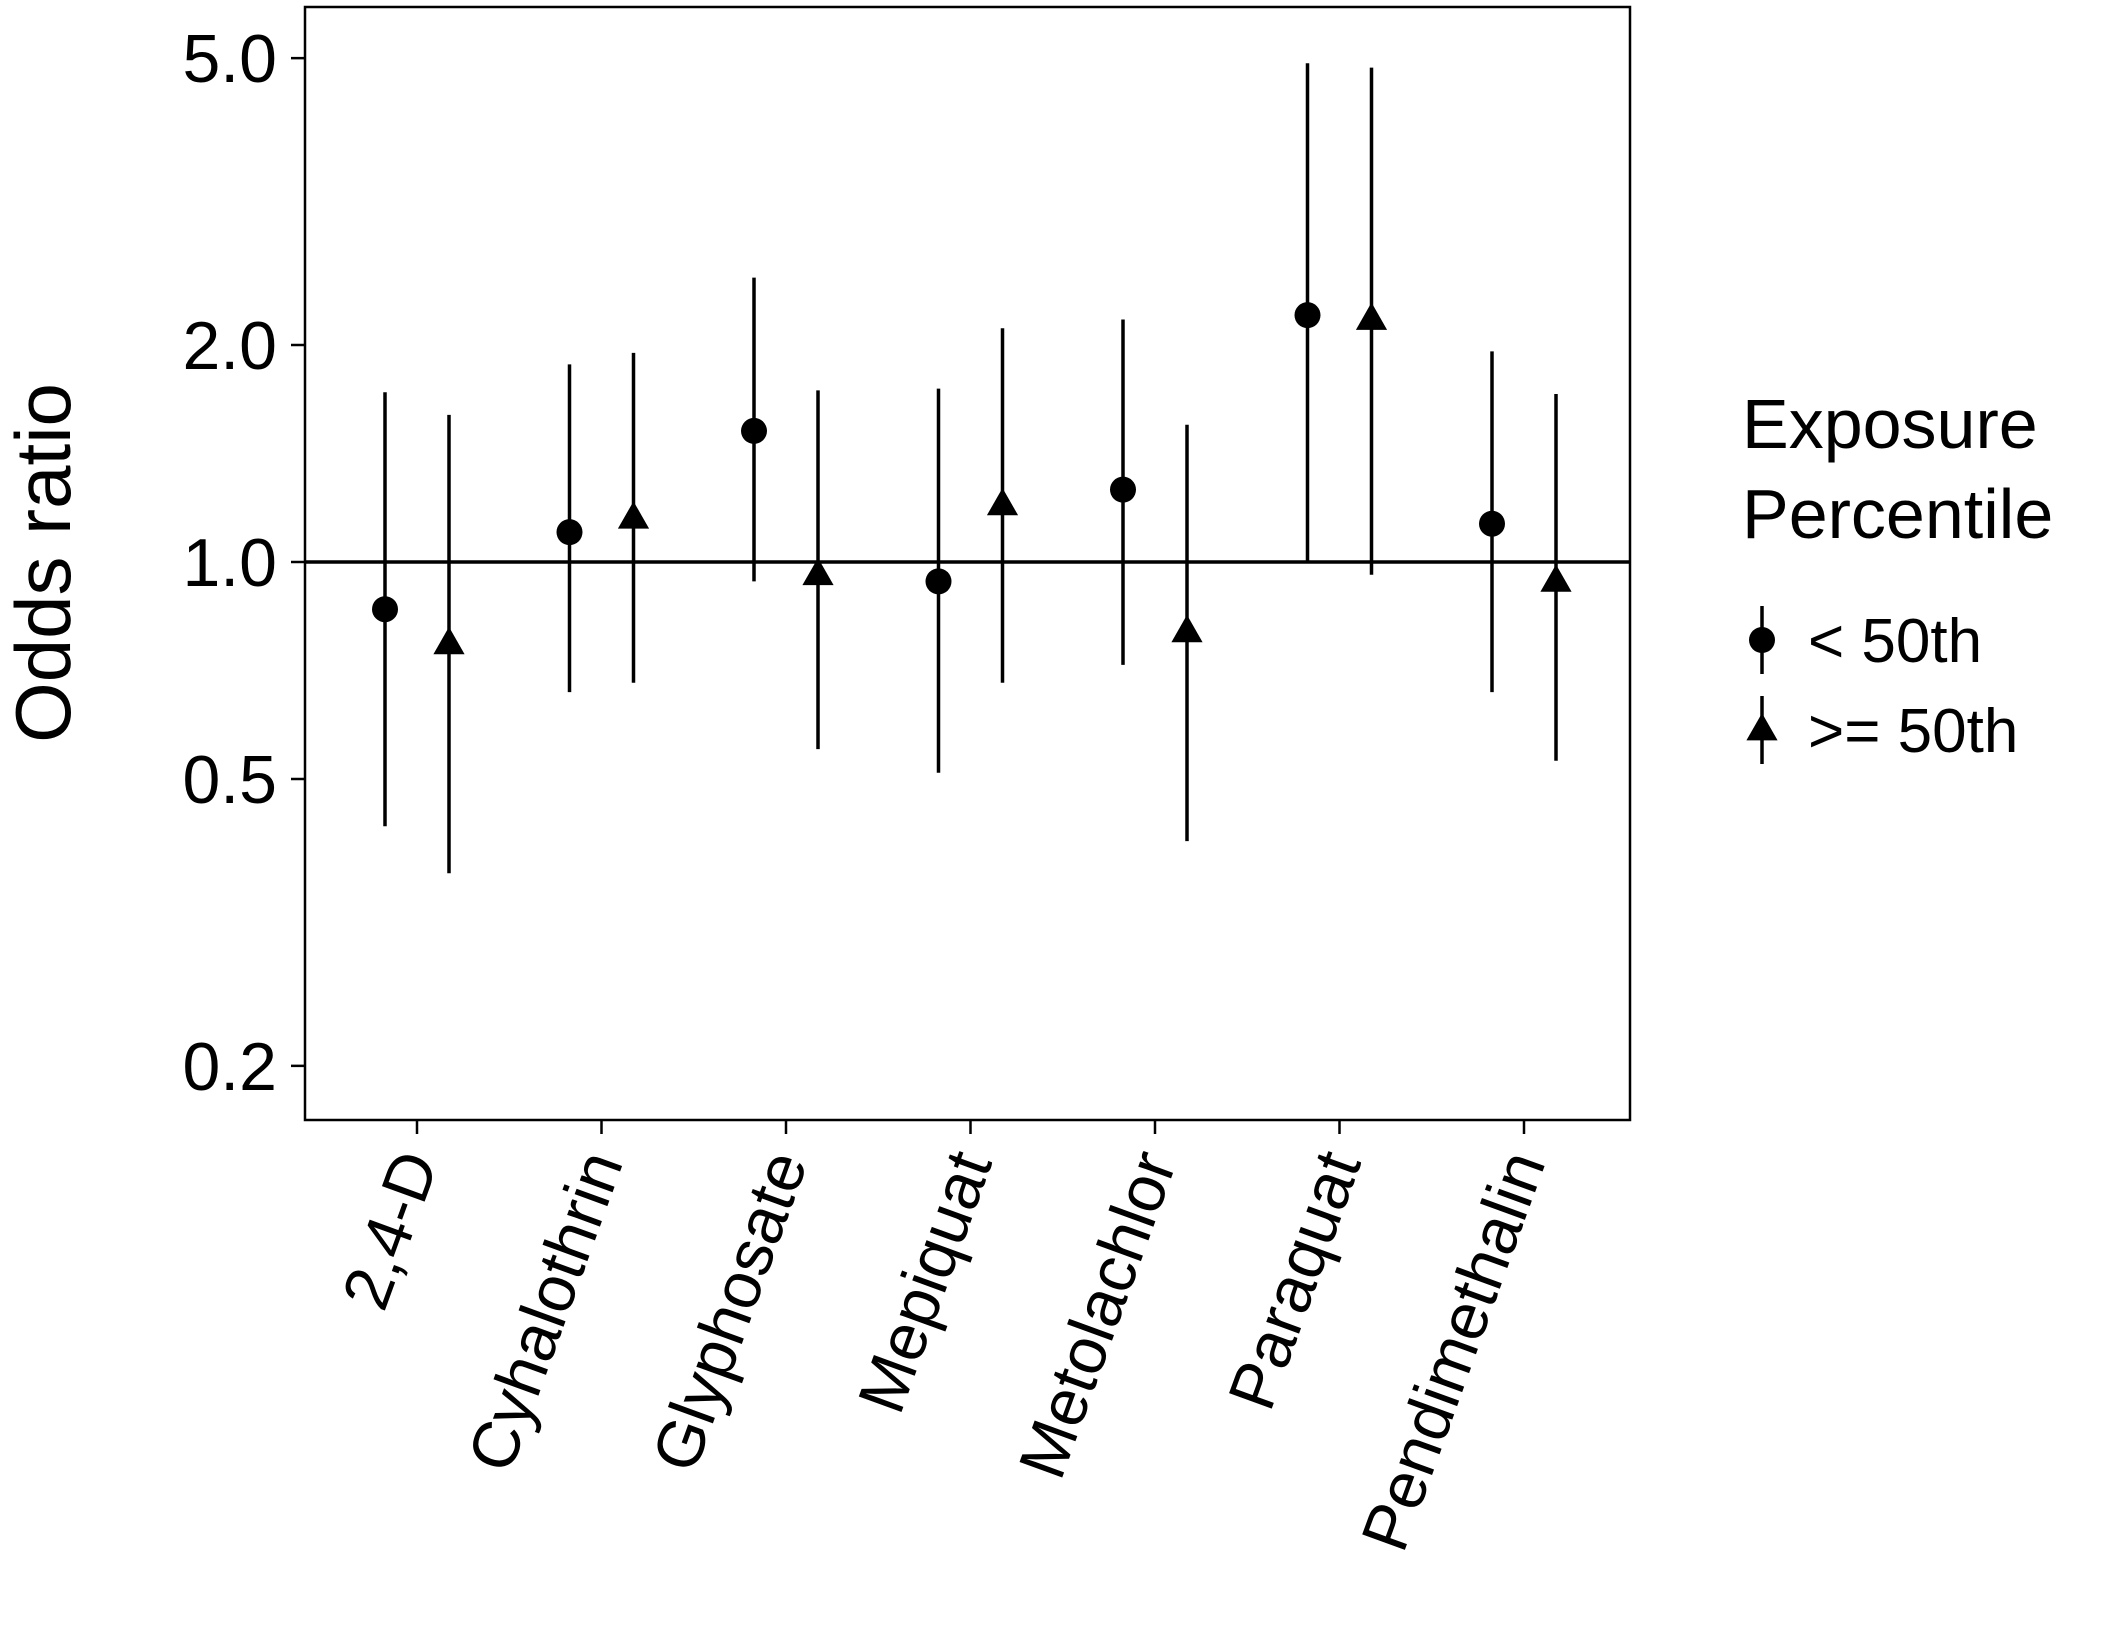 The width and height of the screenshot is (2128, 1643). I want to click on legend-key-circle, so click(1762, 640).